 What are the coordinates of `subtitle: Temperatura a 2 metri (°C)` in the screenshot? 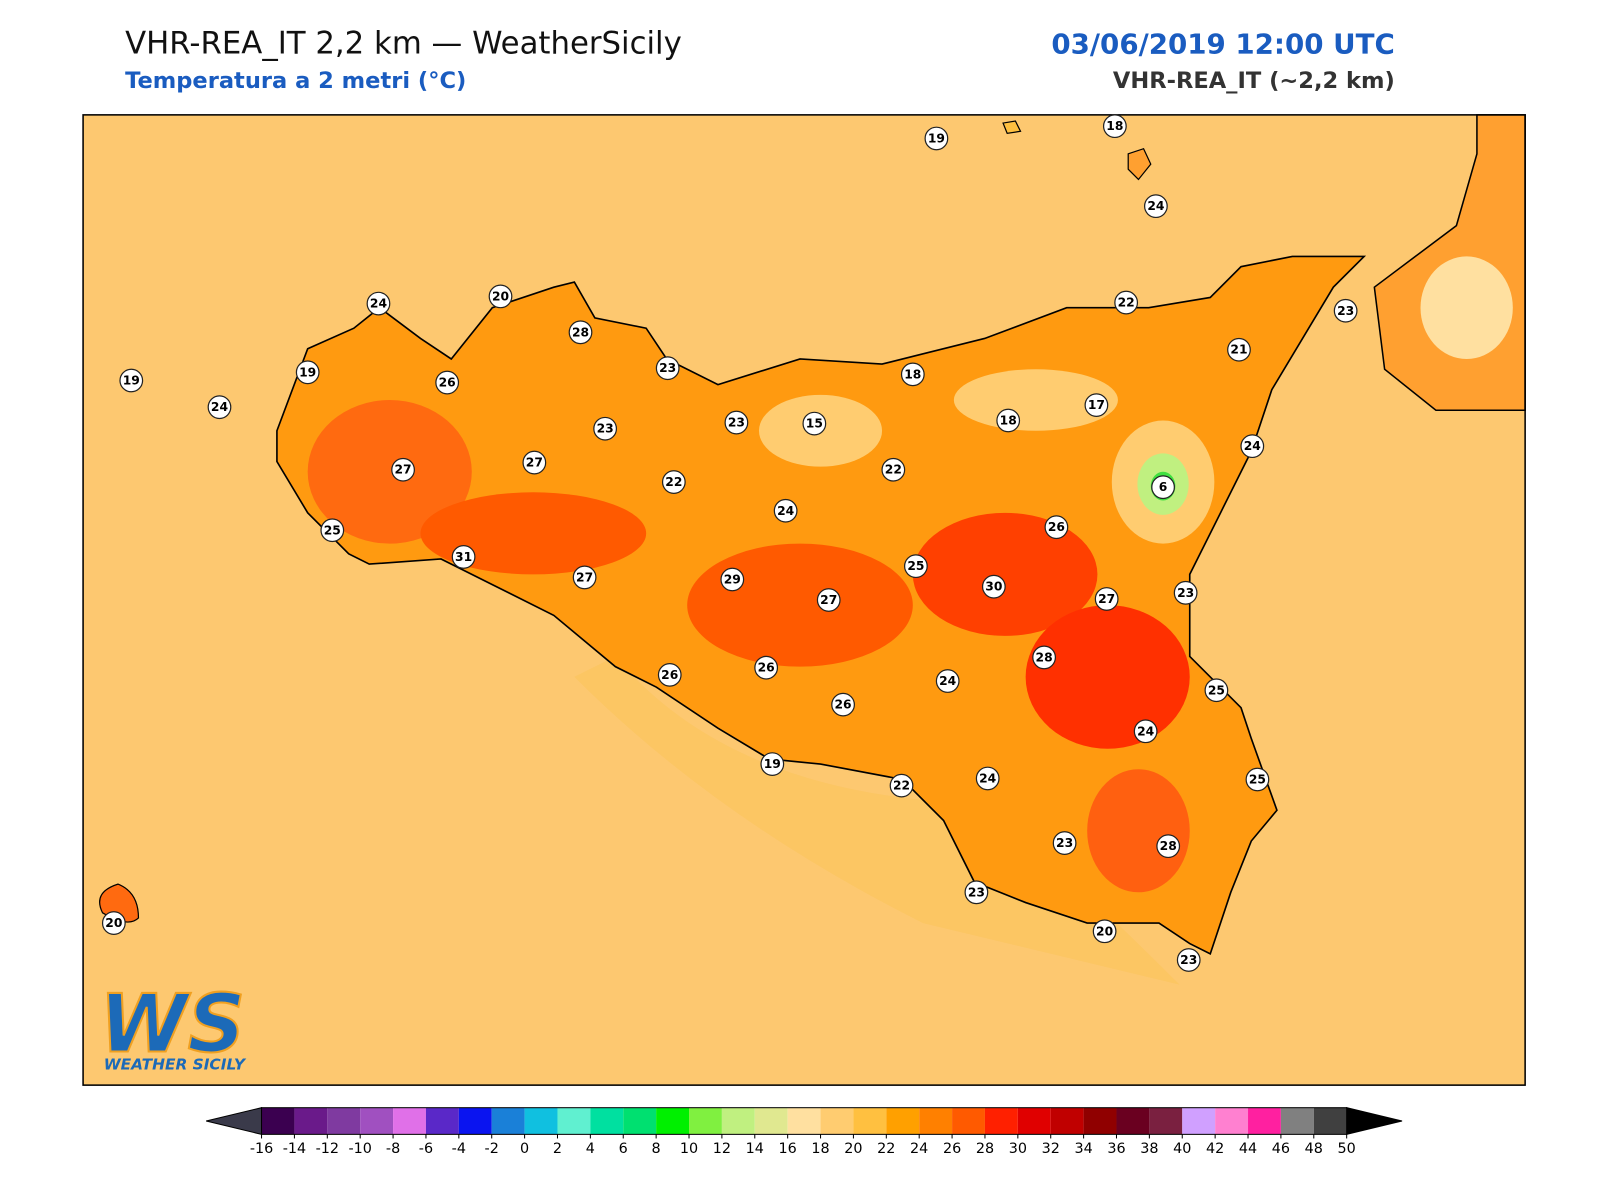 It's located at (295, 81).